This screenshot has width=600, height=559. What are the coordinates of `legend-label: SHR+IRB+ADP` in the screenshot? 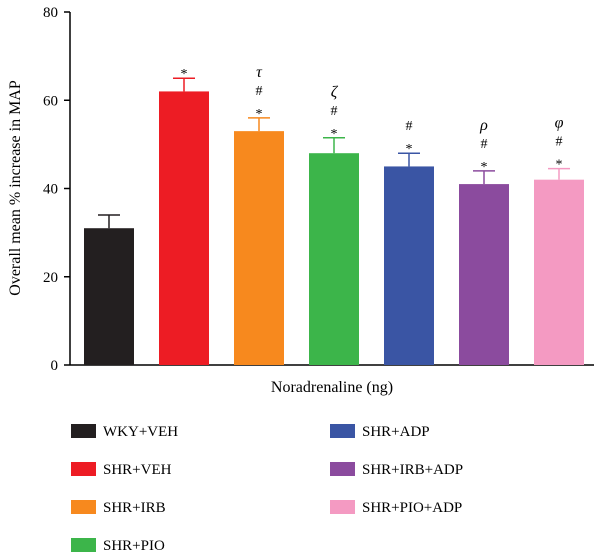 It's located at (412, 470).